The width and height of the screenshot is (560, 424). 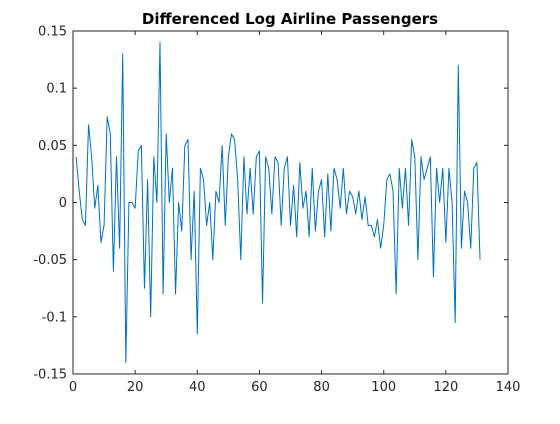 What do you see at coordinates (52, 32) in the screenshot?
I see `y-tick-label: 0.15` at bounding box center [52, 32].